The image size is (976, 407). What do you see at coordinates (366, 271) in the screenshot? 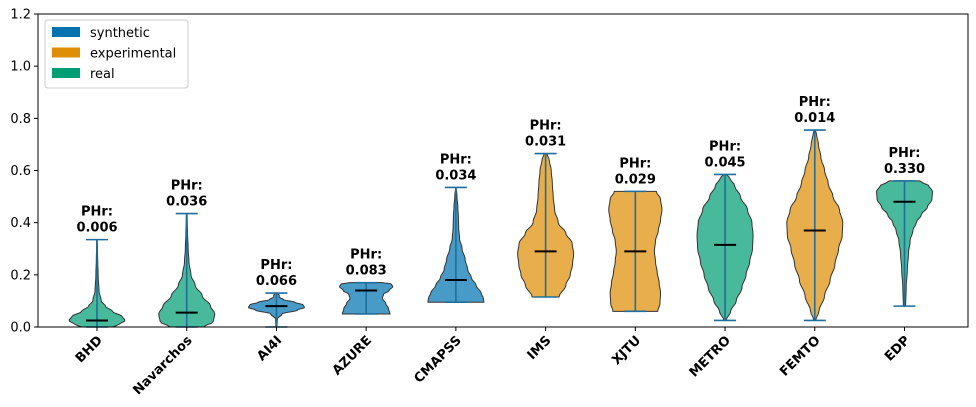
I see `phr-label-value: 0.083` at bounding box center [366, 271].